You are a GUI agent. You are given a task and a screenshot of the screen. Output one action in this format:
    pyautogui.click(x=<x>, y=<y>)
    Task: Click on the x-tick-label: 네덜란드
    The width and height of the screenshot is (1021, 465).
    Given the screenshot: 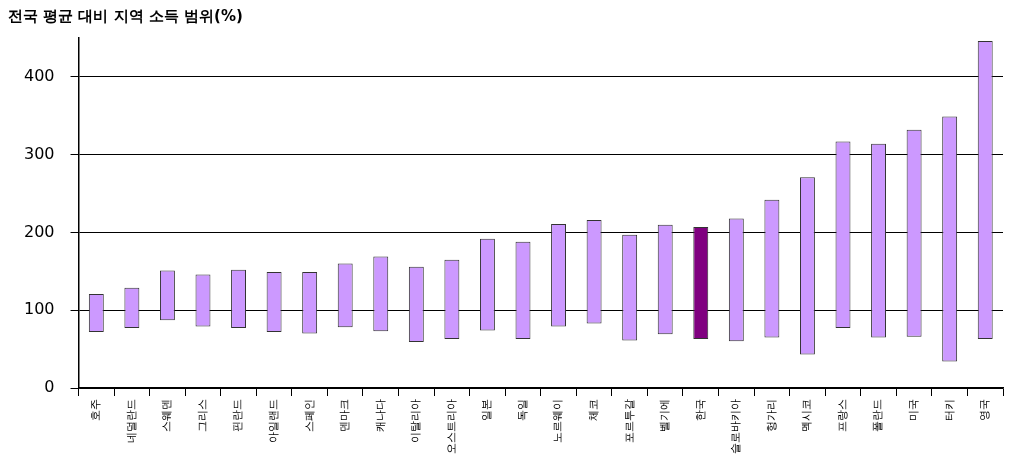 What is the action you would take?
    pyautogui.click(x=131, y=421)
    